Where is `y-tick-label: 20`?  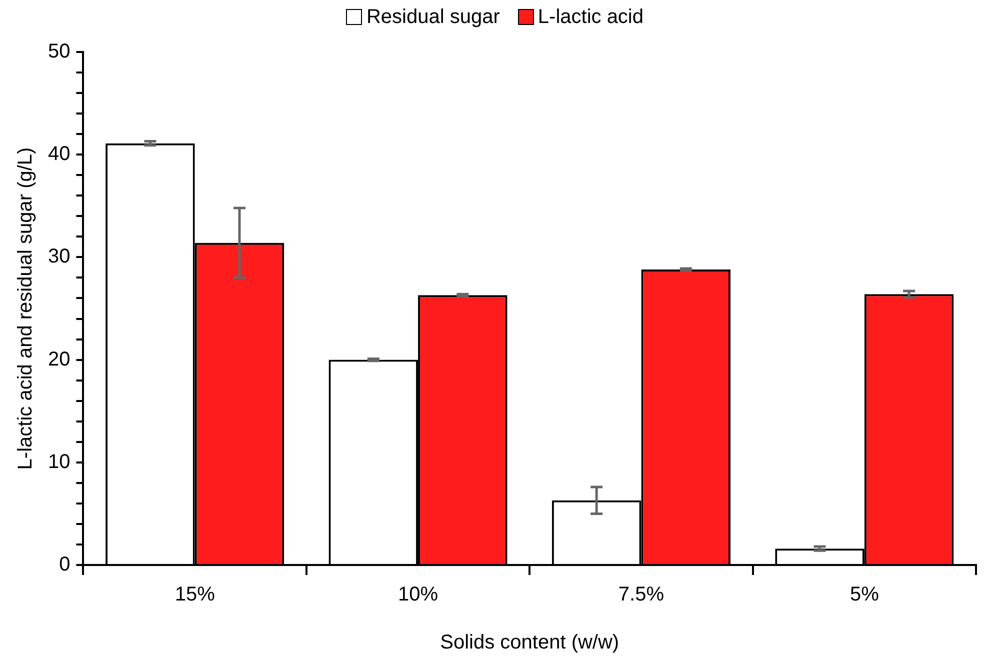
y-tick-label: 20 is located at coordinates (59, 359).